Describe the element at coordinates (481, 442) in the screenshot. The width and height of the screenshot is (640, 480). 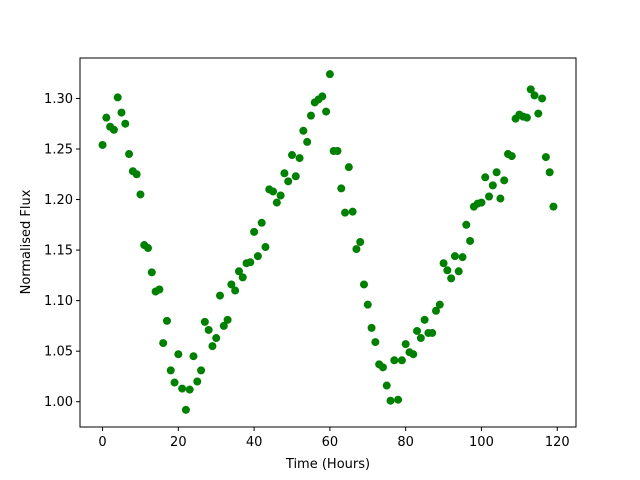
I see `x-tick-label: 100` at that location.